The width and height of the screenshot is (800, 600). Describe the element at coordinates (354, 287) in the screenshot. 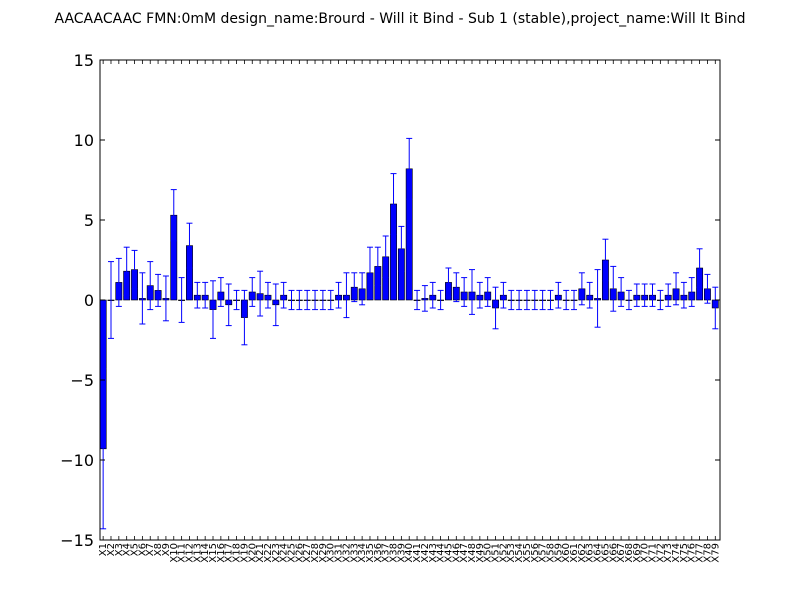

I see `error-bar-x33` at that location.